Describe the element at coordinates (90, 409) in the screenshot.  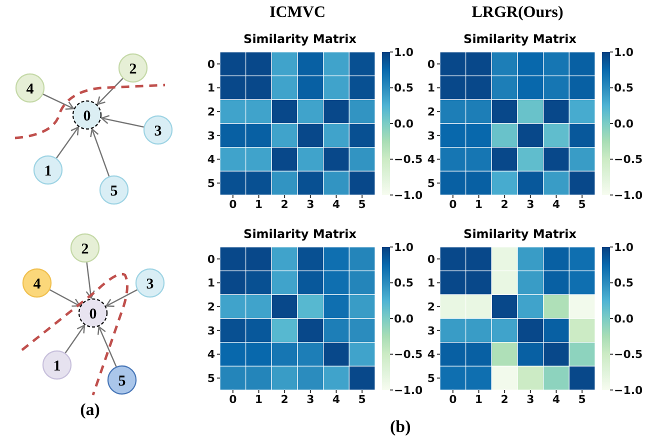
I see `text: (a)` at that location.